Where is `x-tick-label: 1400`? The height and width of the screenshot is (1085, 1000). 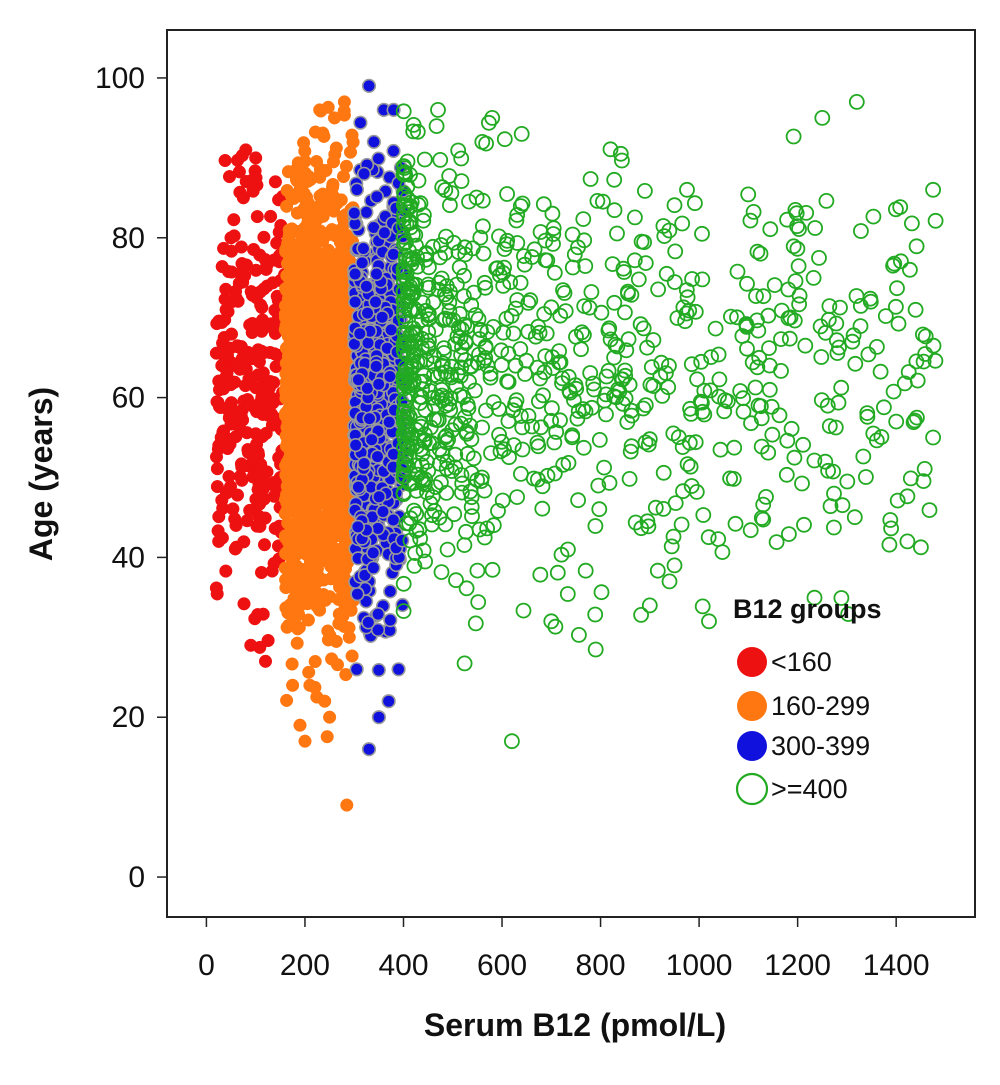 x-tick-label: 1400 is located at coordinates (896, 965).